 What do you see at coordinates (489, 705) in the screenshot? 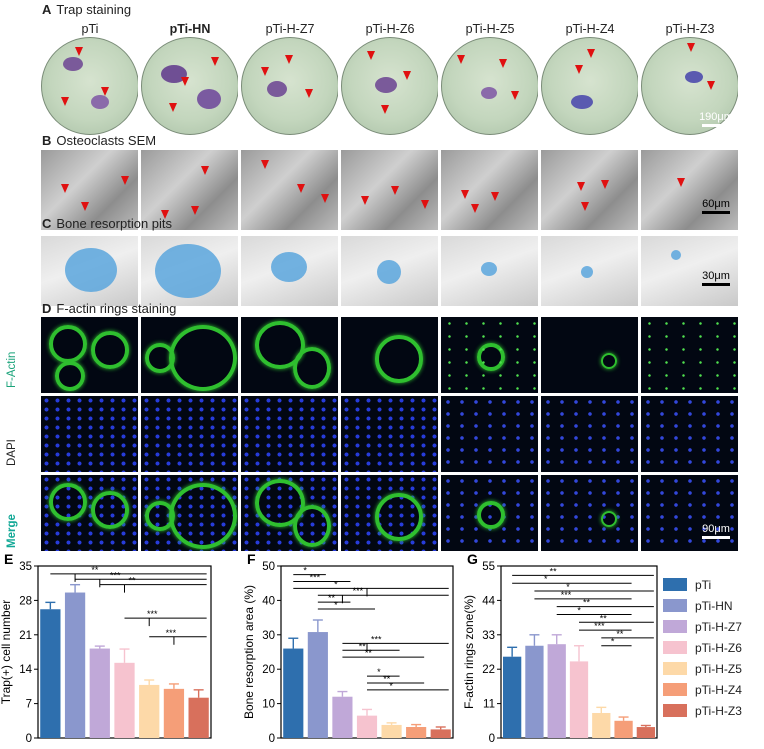
I see `y-tick-label: 11` at bounding box center [489, 705].